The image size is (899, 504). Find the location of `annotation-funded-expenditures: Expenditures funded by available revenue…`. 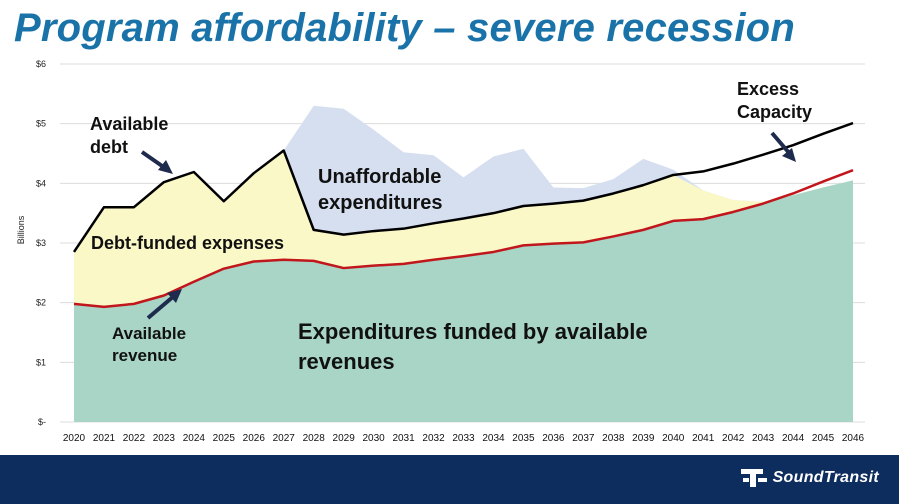

annotation-funded-expenditures: Expenditures funded by available revenue… is located at coordinates (473, 346).